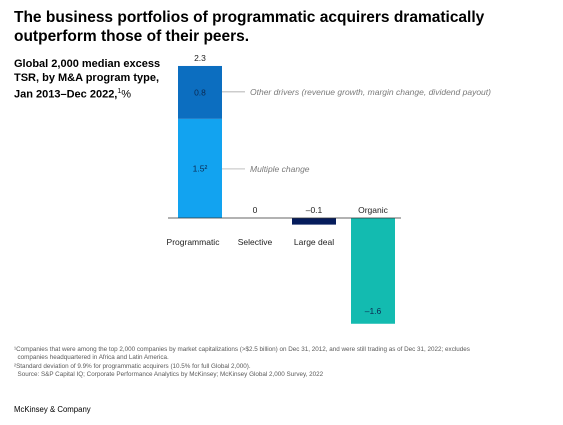  I want to click on category-label-selective: Selective, so click(255, 242).